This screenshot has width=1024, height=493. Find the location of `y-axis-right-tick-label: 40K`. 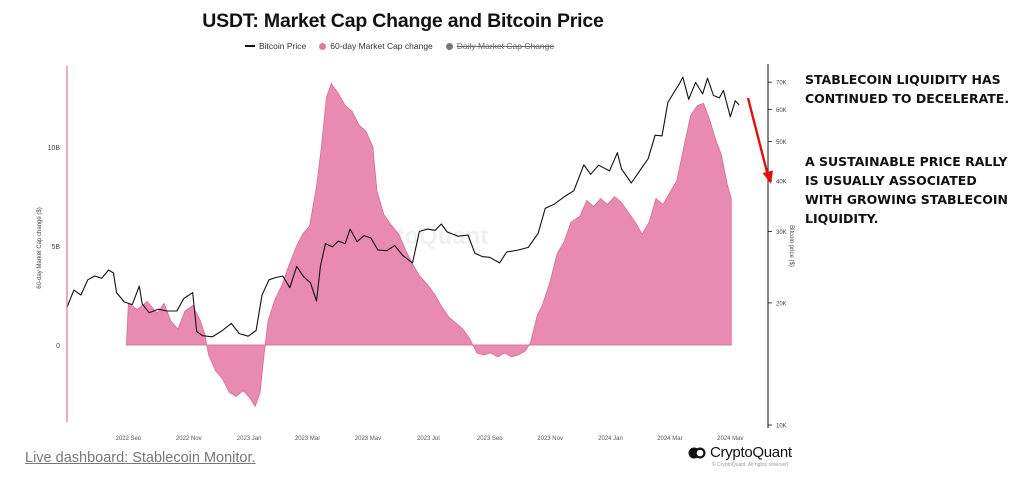

y-axis-right-tick-label: 40K is located at coordinates (781, 182).